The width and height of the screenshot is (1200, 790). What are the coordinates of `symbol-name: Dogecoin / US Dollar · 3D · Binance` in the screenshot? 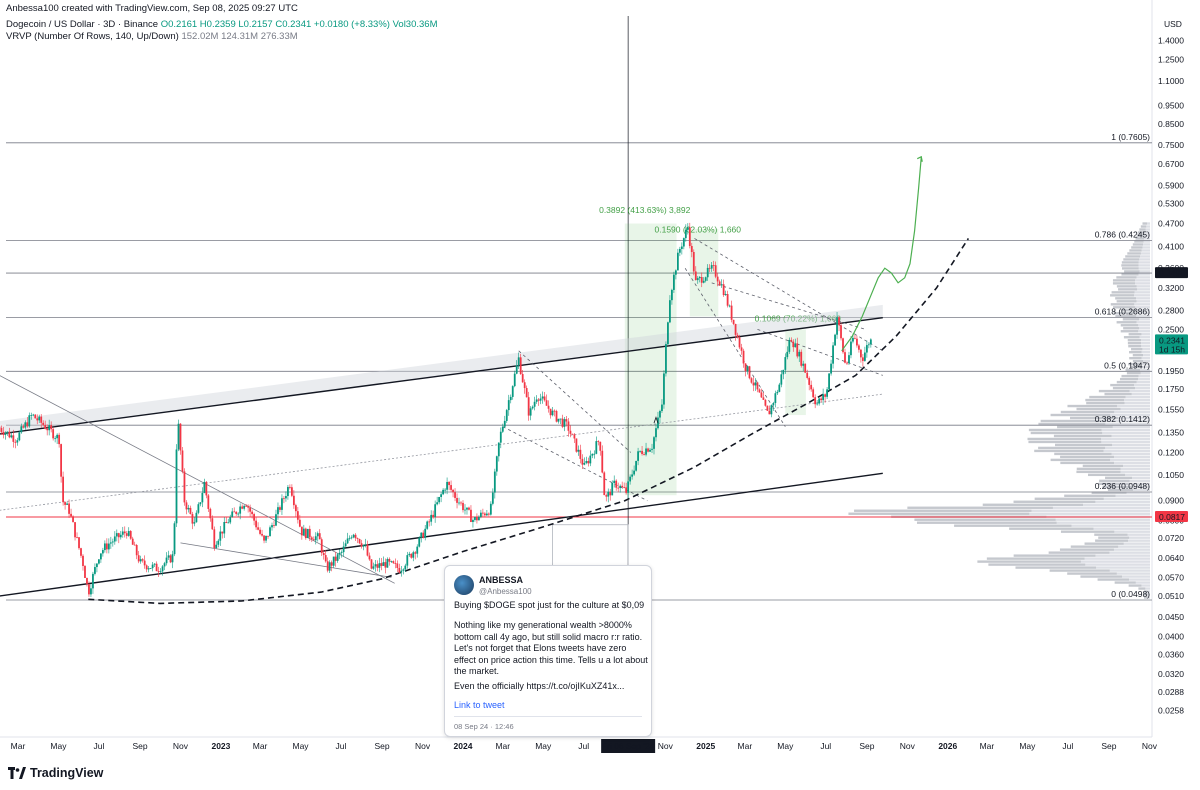 It's located at (82, 24).